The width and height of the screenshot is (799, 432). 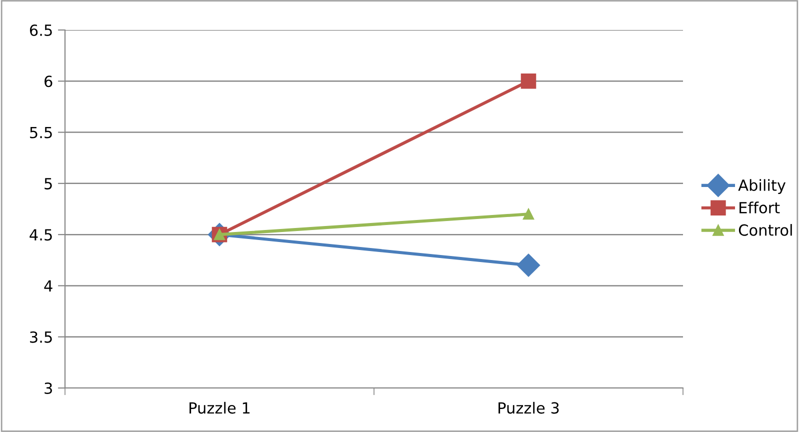 What do you see at coordinates (48, 82) in the screenshot?
I see `y-tick-label: 6` at bounding box center [48, 82].